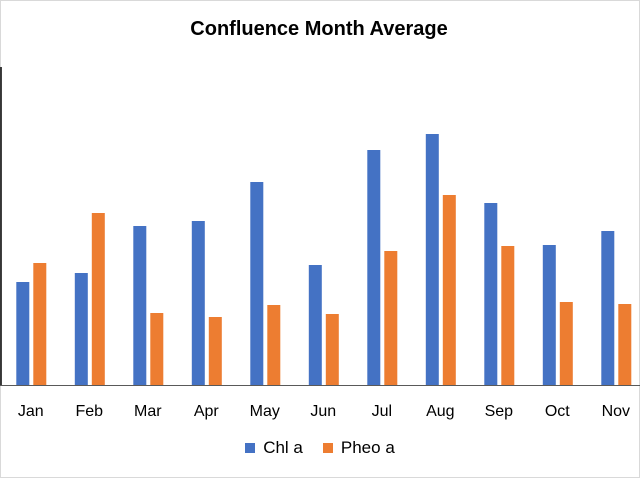 The height and width of the screenshot is (480, 640). I want to click on bar-pheo-a-jul, so click(391, 318).